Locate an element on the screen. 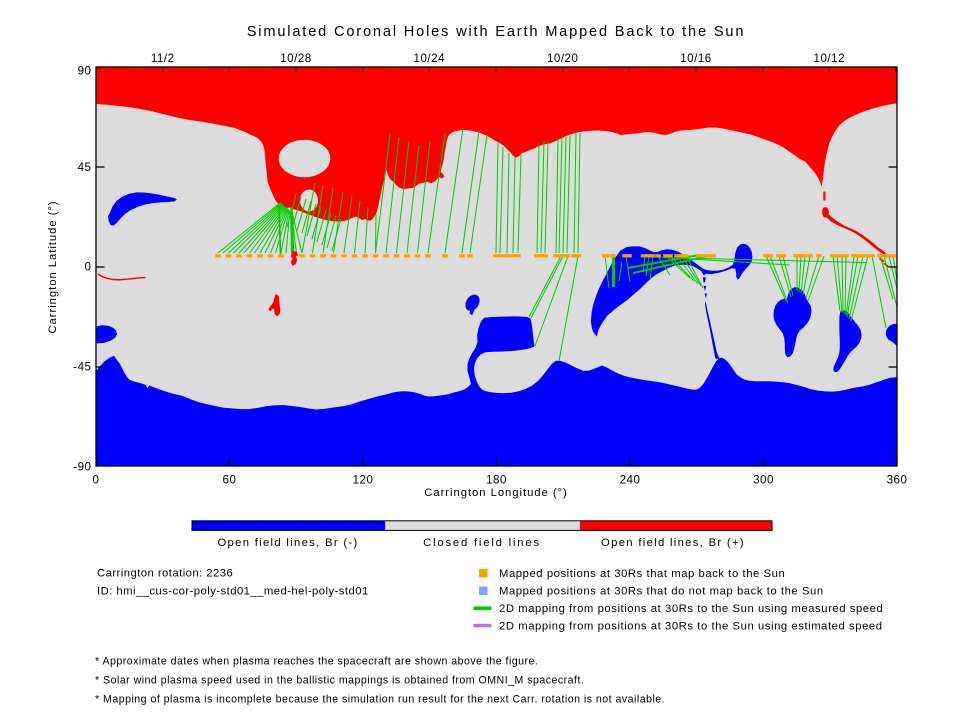  svg-text: Closed field lines is located at coordinates (482, 543).